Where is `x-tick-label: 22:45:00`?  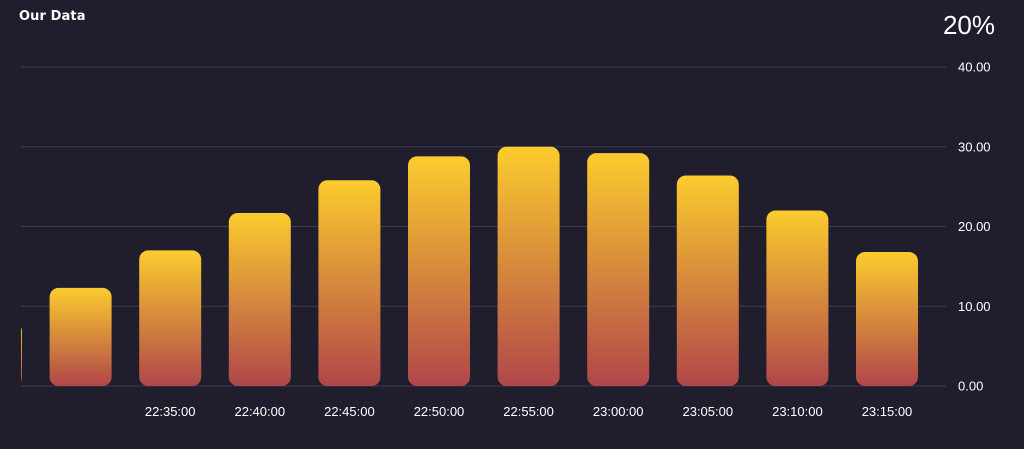
x-tick-label: 22:45:00 is located at coordinates (349, 411).